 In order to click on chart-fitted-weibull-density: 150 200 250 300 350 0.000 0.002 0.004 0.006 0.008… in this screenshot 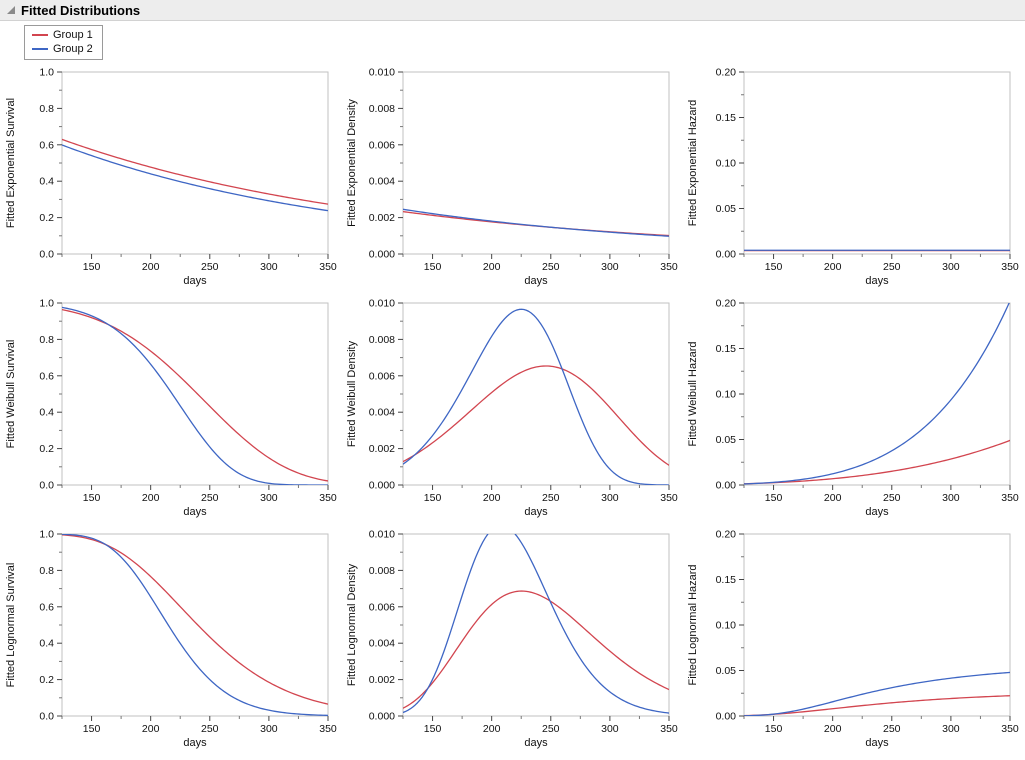, I will do `click(511, 408)`.